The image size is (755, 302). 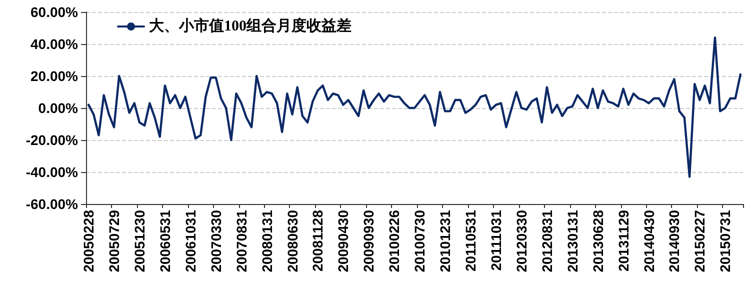 I want to click on x-tick-label: 20061031, so click(x=190, y=241).